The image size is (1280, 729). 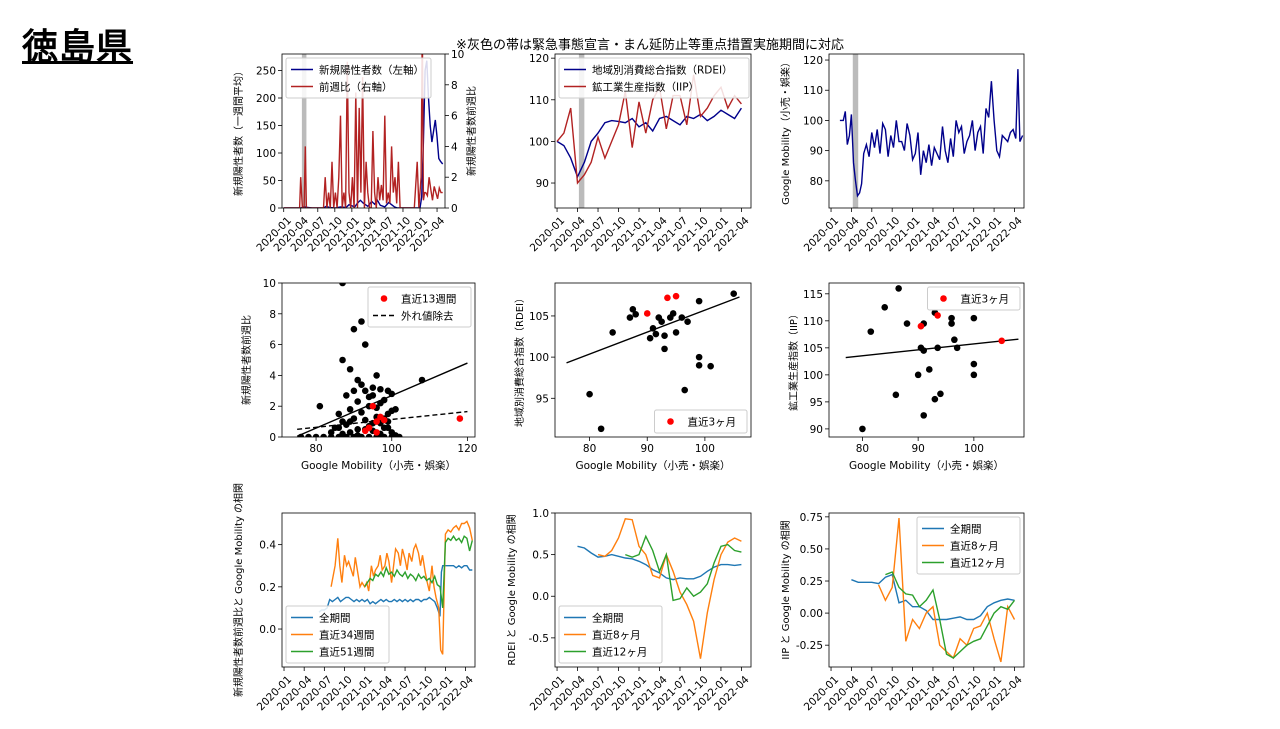 What do you see at coordinates (272, 376) in the screenshot?
I see `y-tick-label: 4` at bounding box center [272, 376].